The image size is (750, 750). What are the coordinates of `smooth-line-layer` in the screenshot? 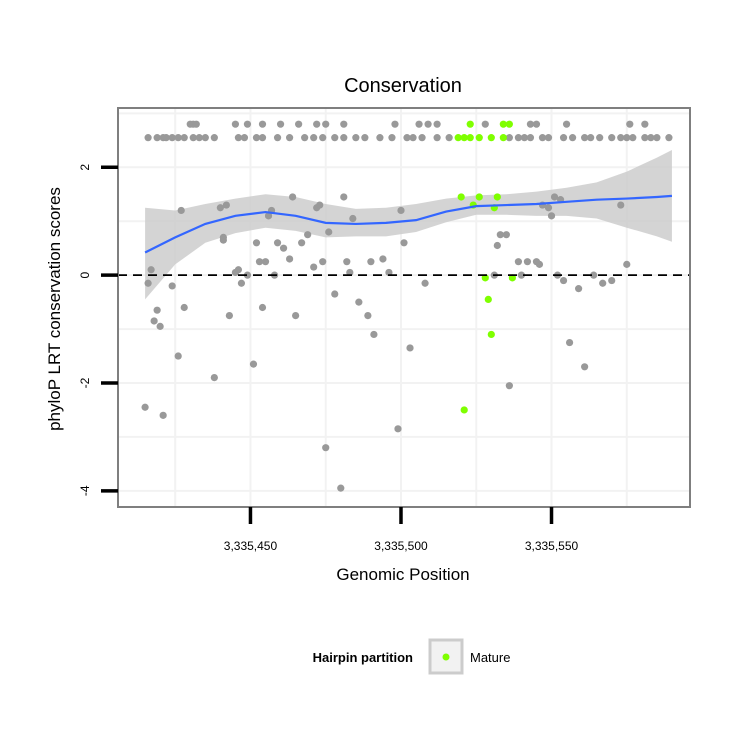 It's located at (408, 224).